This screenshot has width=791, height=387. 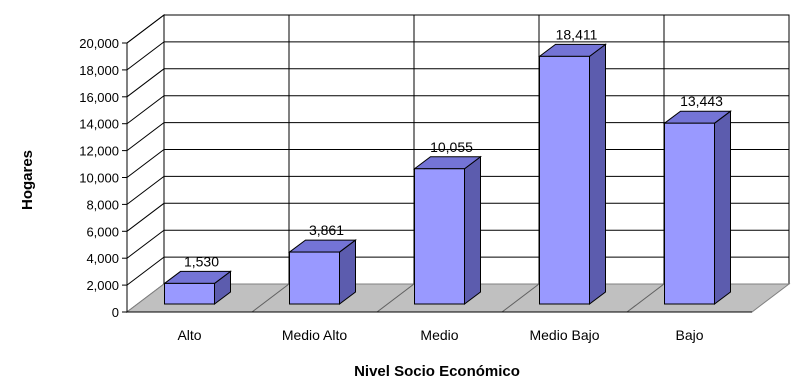 What do you see at coordinates (99, 151) in the screenshot?
I see `y-tick-label: 12,000` at bounding box center [99, 151].